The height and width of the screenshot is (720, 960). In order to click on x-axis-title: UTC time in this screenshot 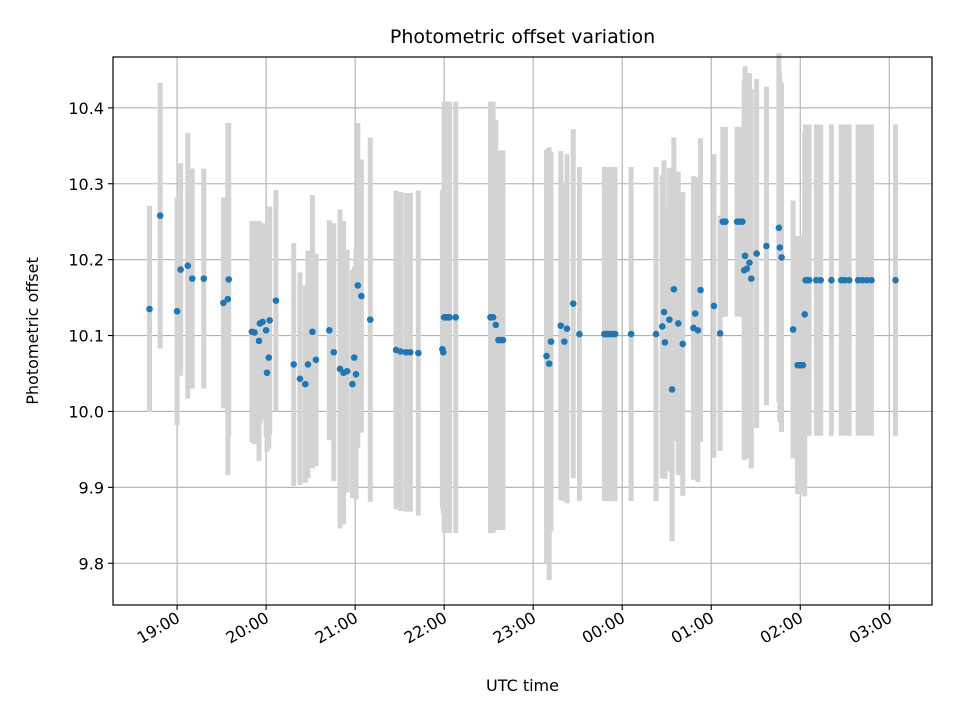, I will do `click(522, 685)`.